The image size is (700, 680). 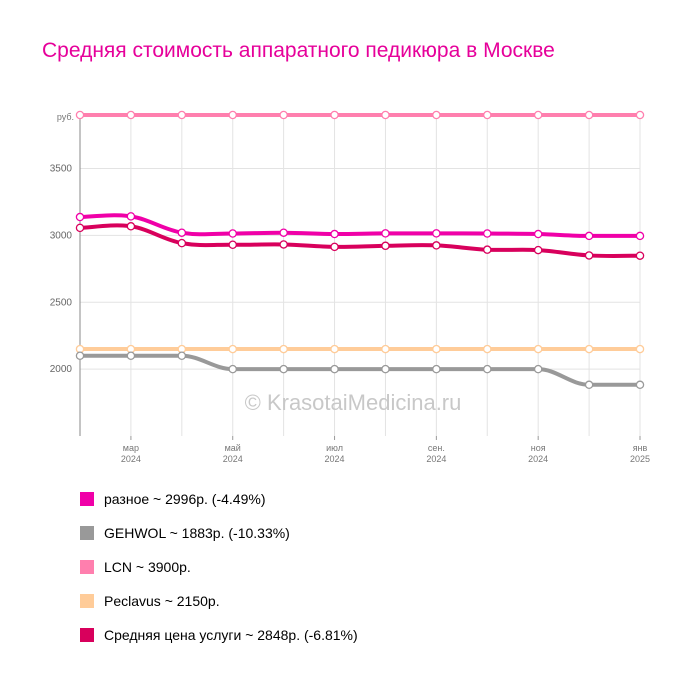 What do you see at coordinates (65, 117) in the screenshot?
I see `y-axis-label: руб.` at bounding box center [65, 117].